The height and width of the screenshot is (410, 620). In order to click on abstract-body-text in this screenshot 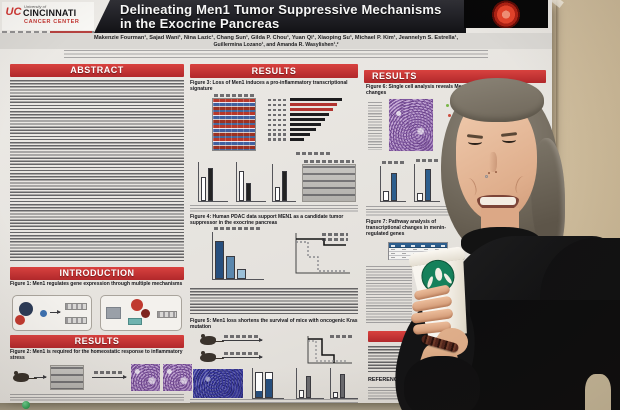, I will do `click(97, 171)`.